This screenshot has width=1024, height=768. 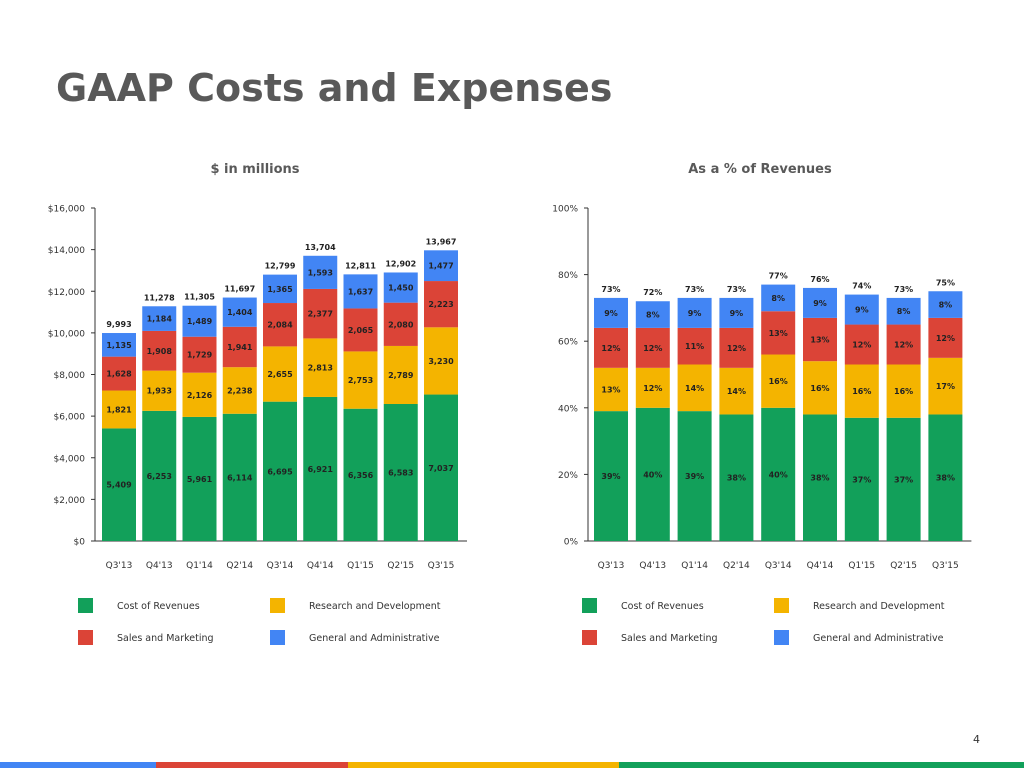 I want to click on data-label: 16%, so click(x=778, y=381).